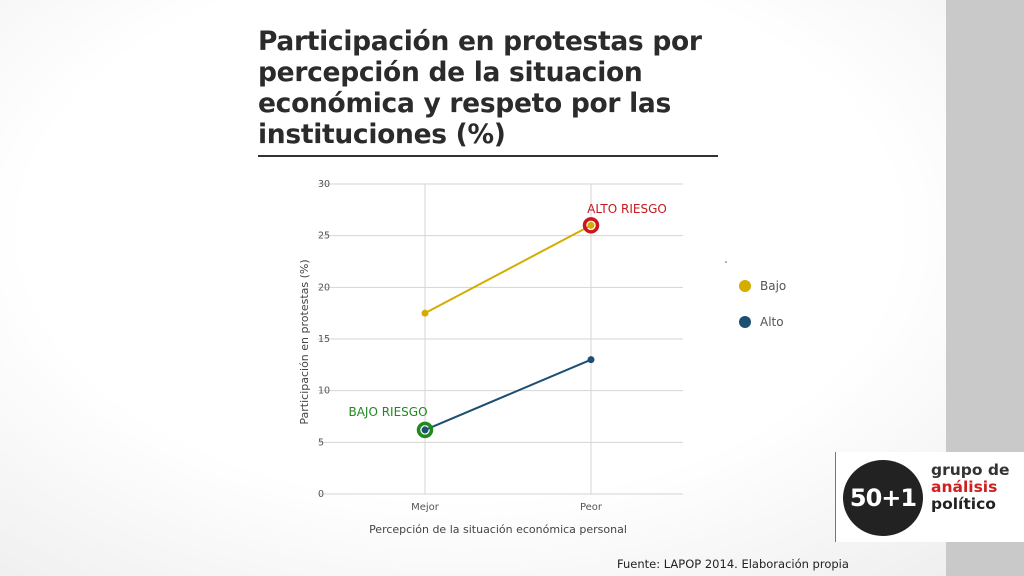  Describe the element at coordinates (324, 339) in the screenshot. I see `y-tick-label: 15` at that location.